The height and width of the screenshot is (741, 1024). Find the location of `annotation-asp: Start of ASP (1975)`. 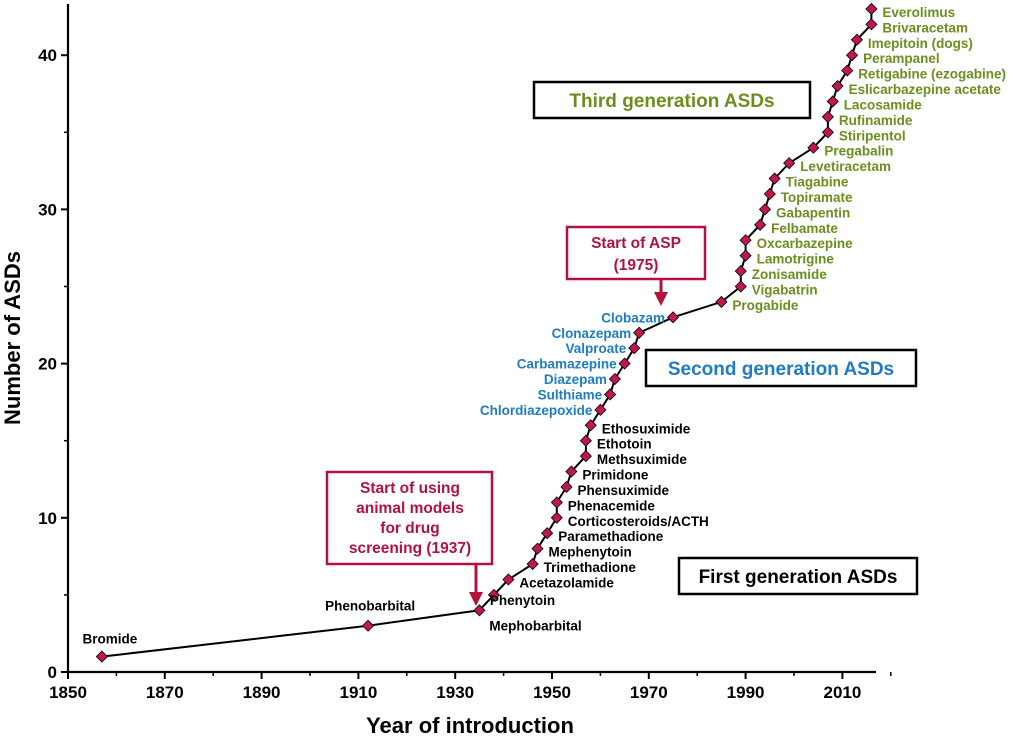

annotation-asp: Start of ASP (1975) is located at coordinates (636, 265).